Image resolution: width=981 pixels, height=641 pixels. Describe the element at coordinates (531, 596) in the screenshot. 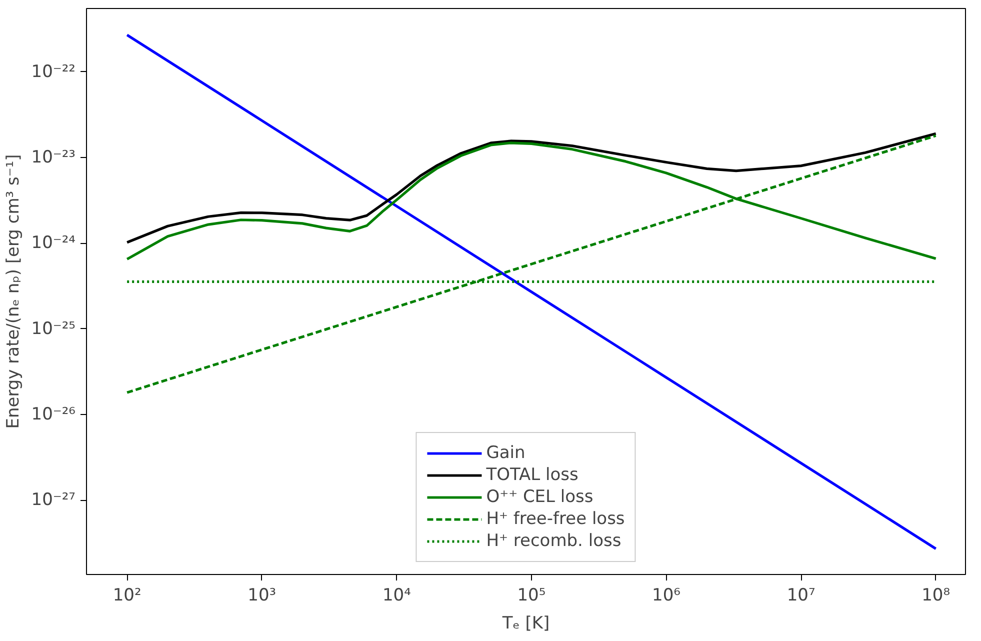

I see `x-tick-label: 10⁵` at that location.